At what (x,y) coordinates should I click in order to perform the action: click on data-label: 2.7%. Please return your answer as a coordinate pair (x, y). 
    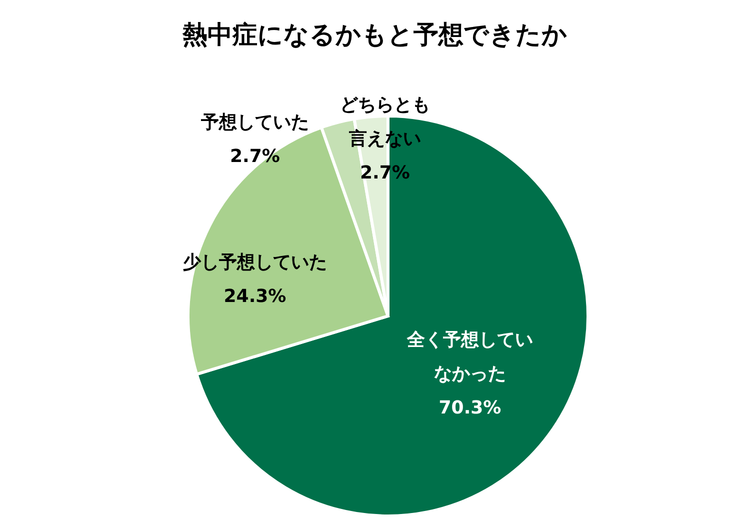
    Looking at the image, I should click on (255, 157).